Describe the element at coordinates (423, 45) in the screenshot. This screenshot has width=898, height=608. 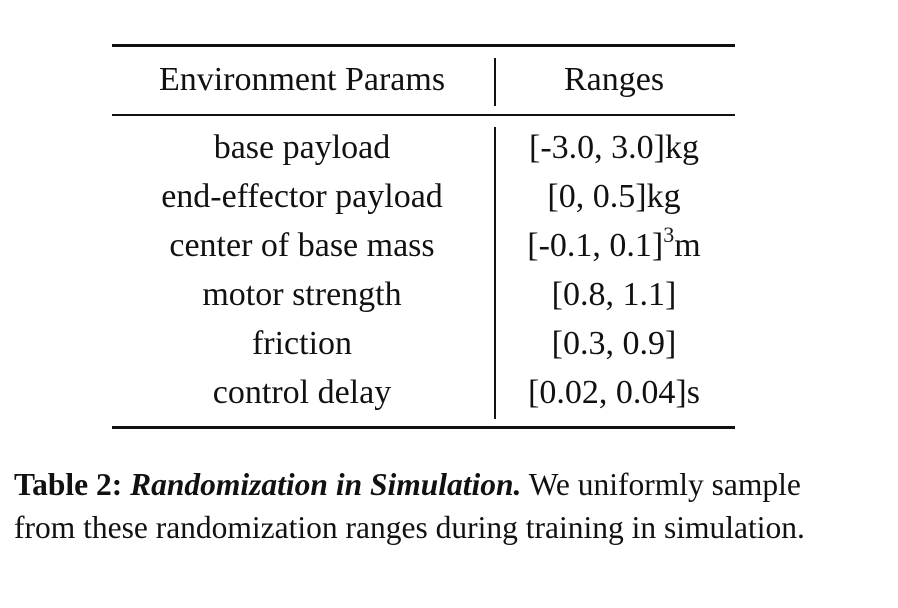
I see `top-rule` at that location.